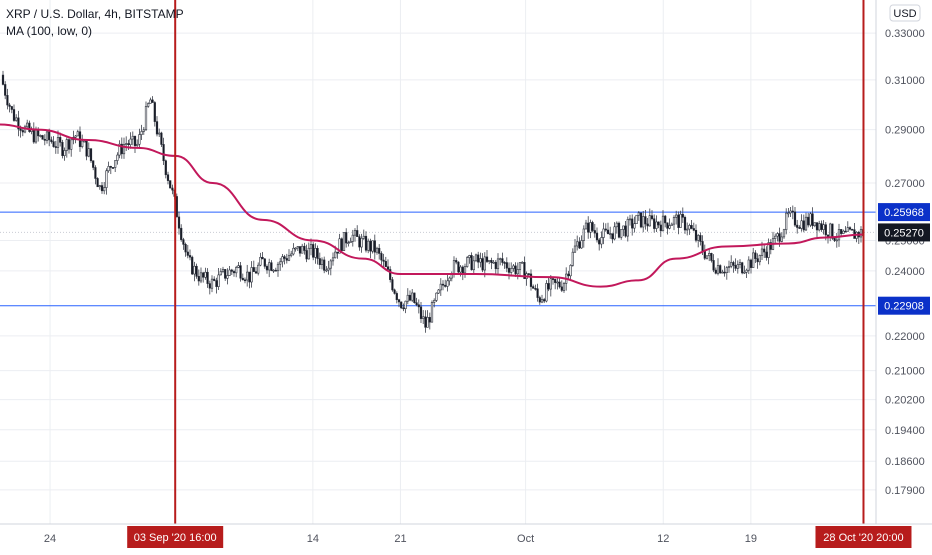 The width and height of the screenshot is (932, 555). I want to click on level-price-label: 0.22908, so click(904, 307).